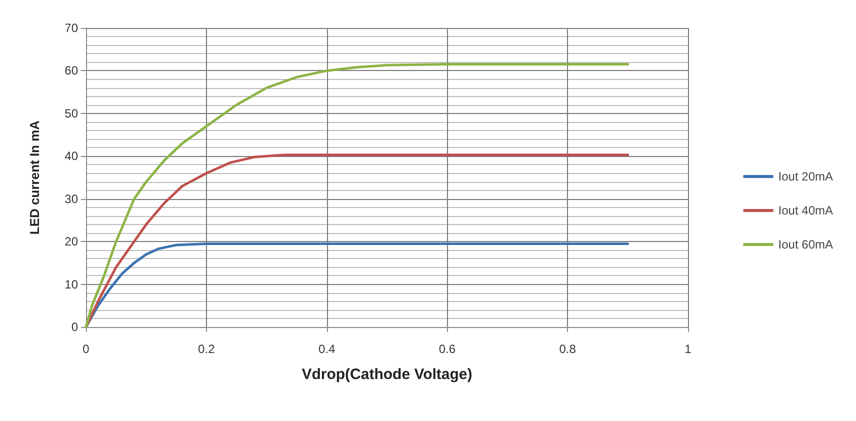 This screenshot has height=421, width=856. Describe the element at coordinates (74, 327) in the screenshot. I see `y-tick-label: 0` at that location.